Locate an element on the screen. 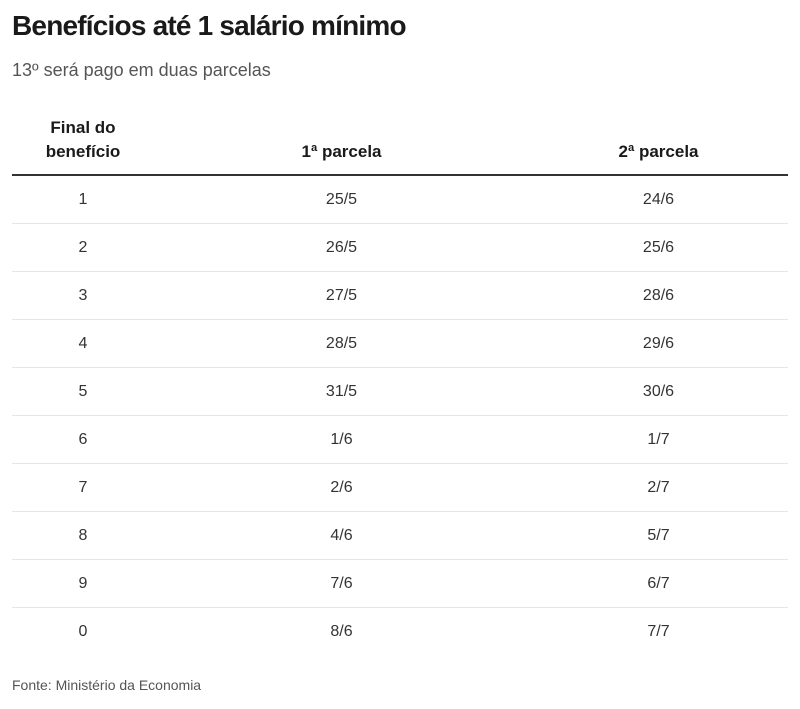 This screenshot has width=800, height=709. cell-1a-parcela: 8/6 is located at coordinates (341, 631).